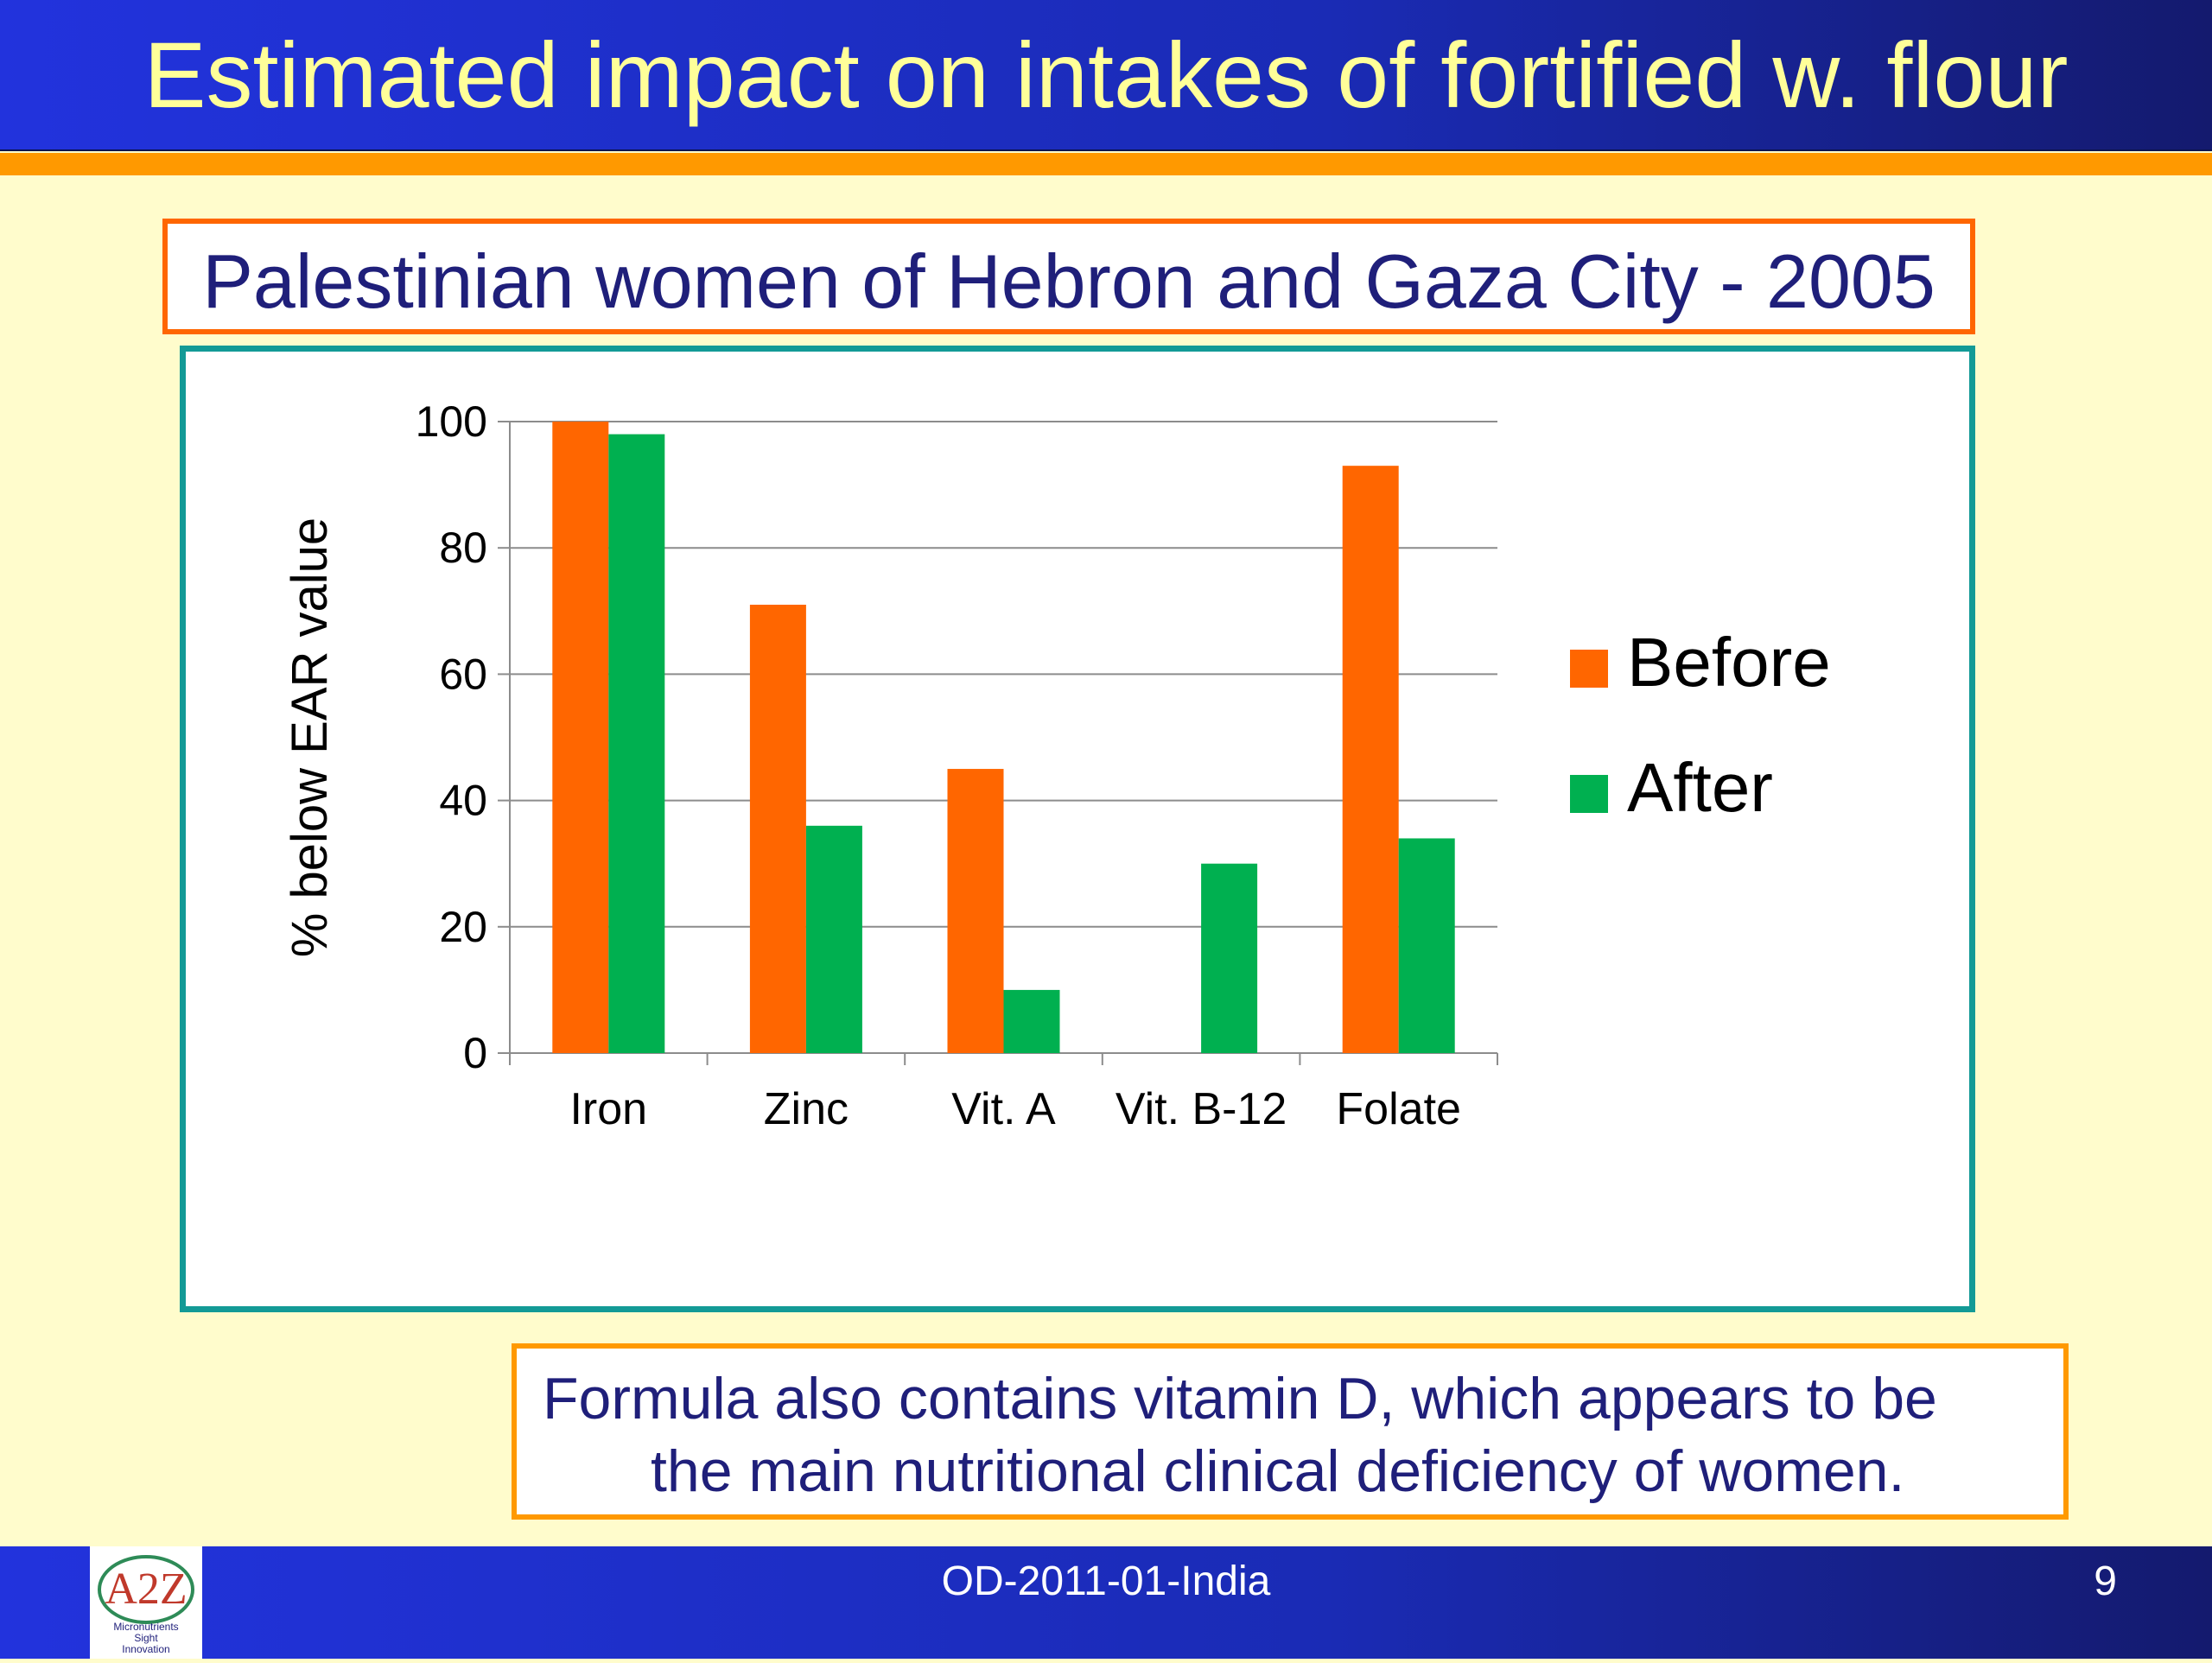 The image size is (2212, 1663). I want to click on logo-mark: A2Z, so click(146, 1589).